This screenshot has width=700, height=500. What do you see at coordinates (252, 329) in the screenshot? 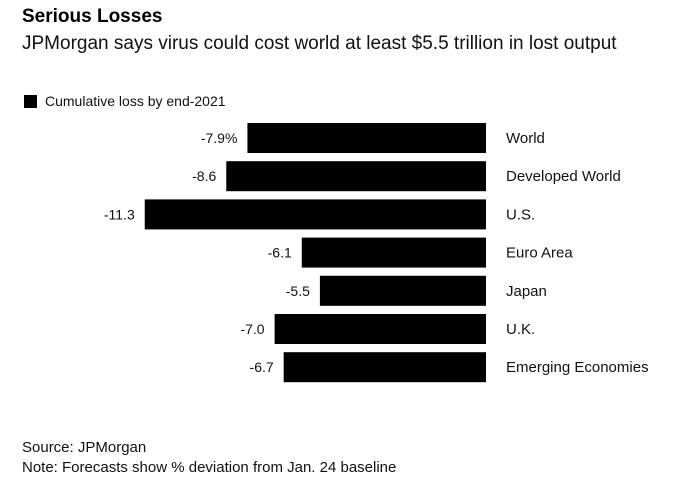
I see `value-label: -7.0` at bounding box center [252, 329].